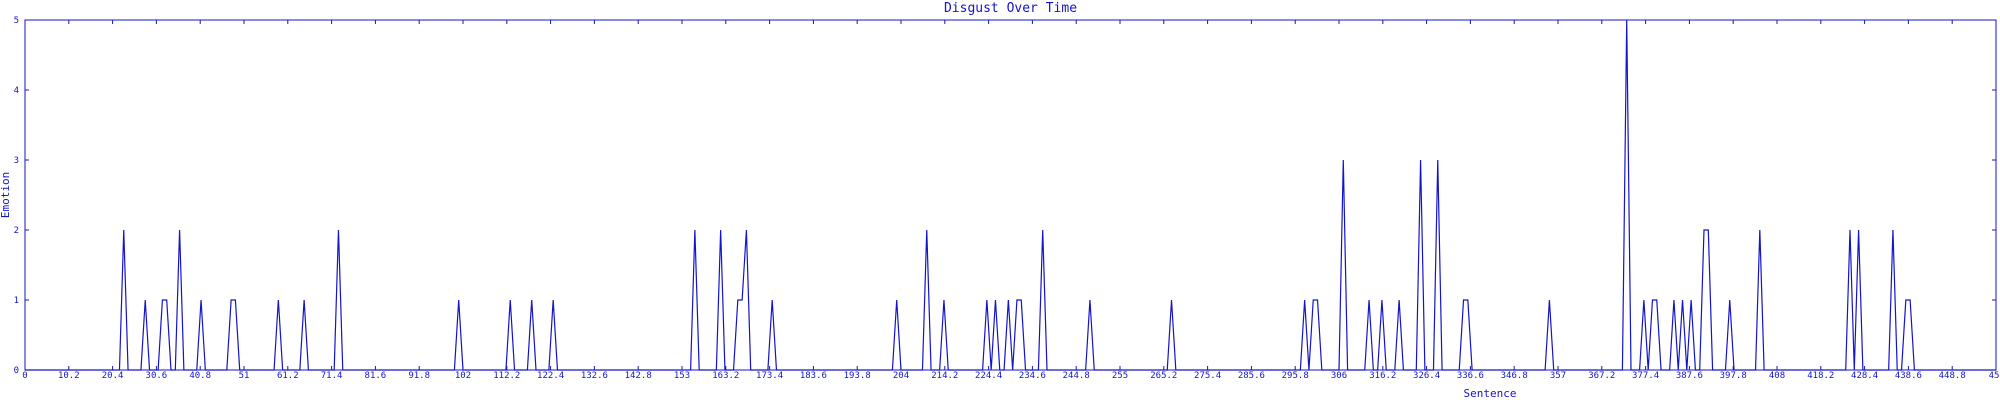 The width and height of the screenshot is (2000, 400). What do you see at coordinates (113, 376) in the screenshot?
I see `x-tick-label: 20.4` at bounding box center [113, 376].